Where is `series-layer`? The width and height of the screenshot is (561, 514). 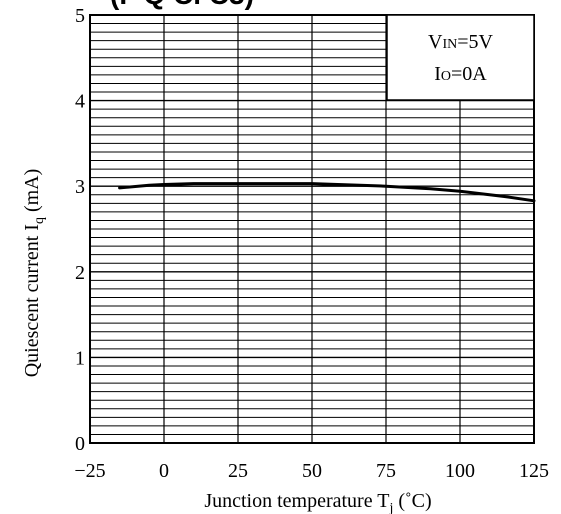
series-layer is located at coordinates (327, 192).